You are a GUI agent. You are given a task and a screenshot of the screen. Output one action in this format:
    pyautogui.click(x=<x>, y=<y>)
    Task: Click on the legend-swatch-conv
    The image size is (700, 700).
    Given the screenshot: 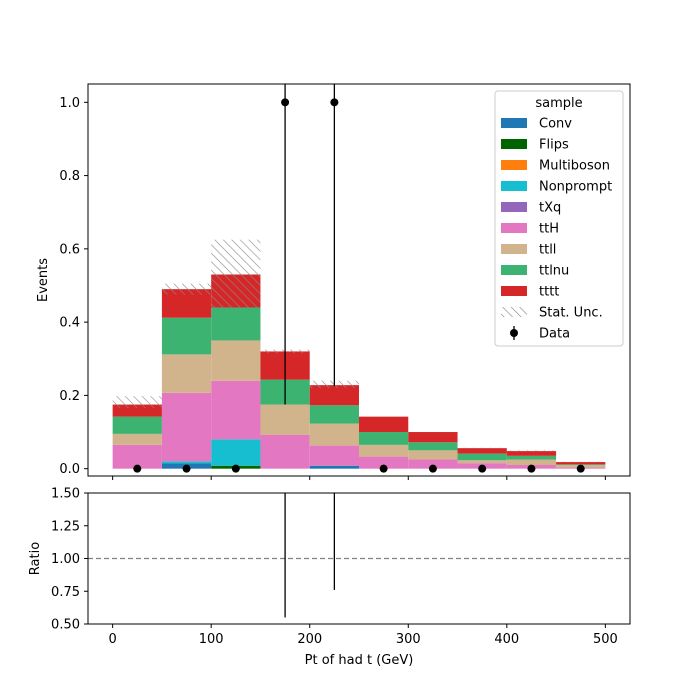 What is the action you would take?
    pyautogui.click(x=514, y=123)
    